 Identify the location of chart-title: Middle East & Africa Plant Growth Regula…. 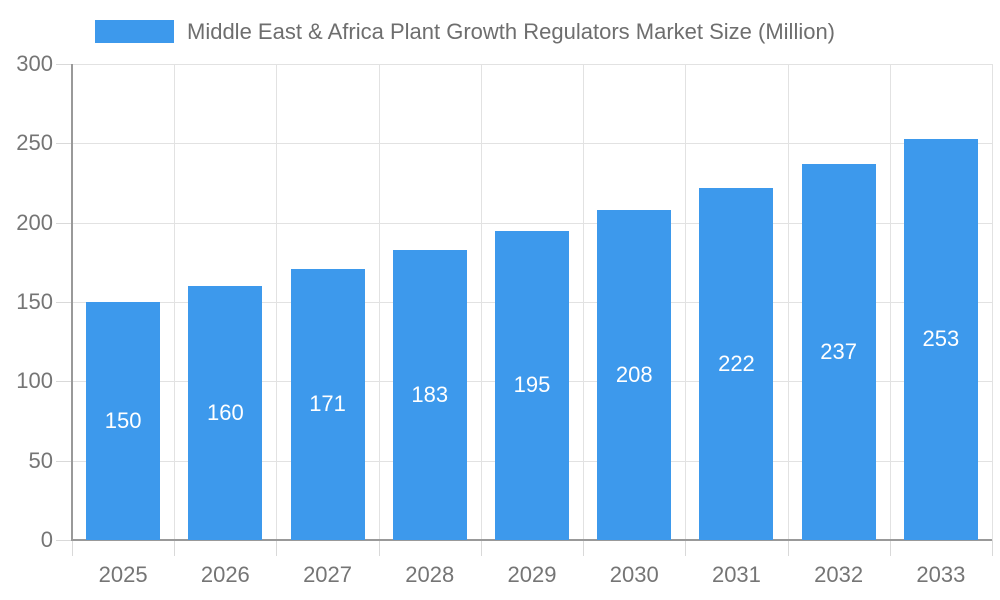
(511, 31).